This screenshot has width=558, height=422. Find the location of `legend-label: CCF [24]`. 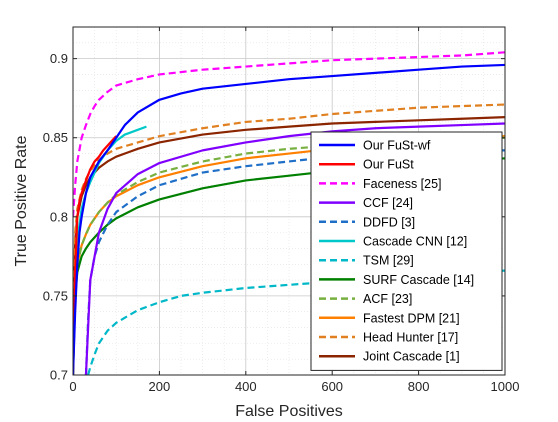

legend-label: CCF [24] is located at coordinates (388, 203).